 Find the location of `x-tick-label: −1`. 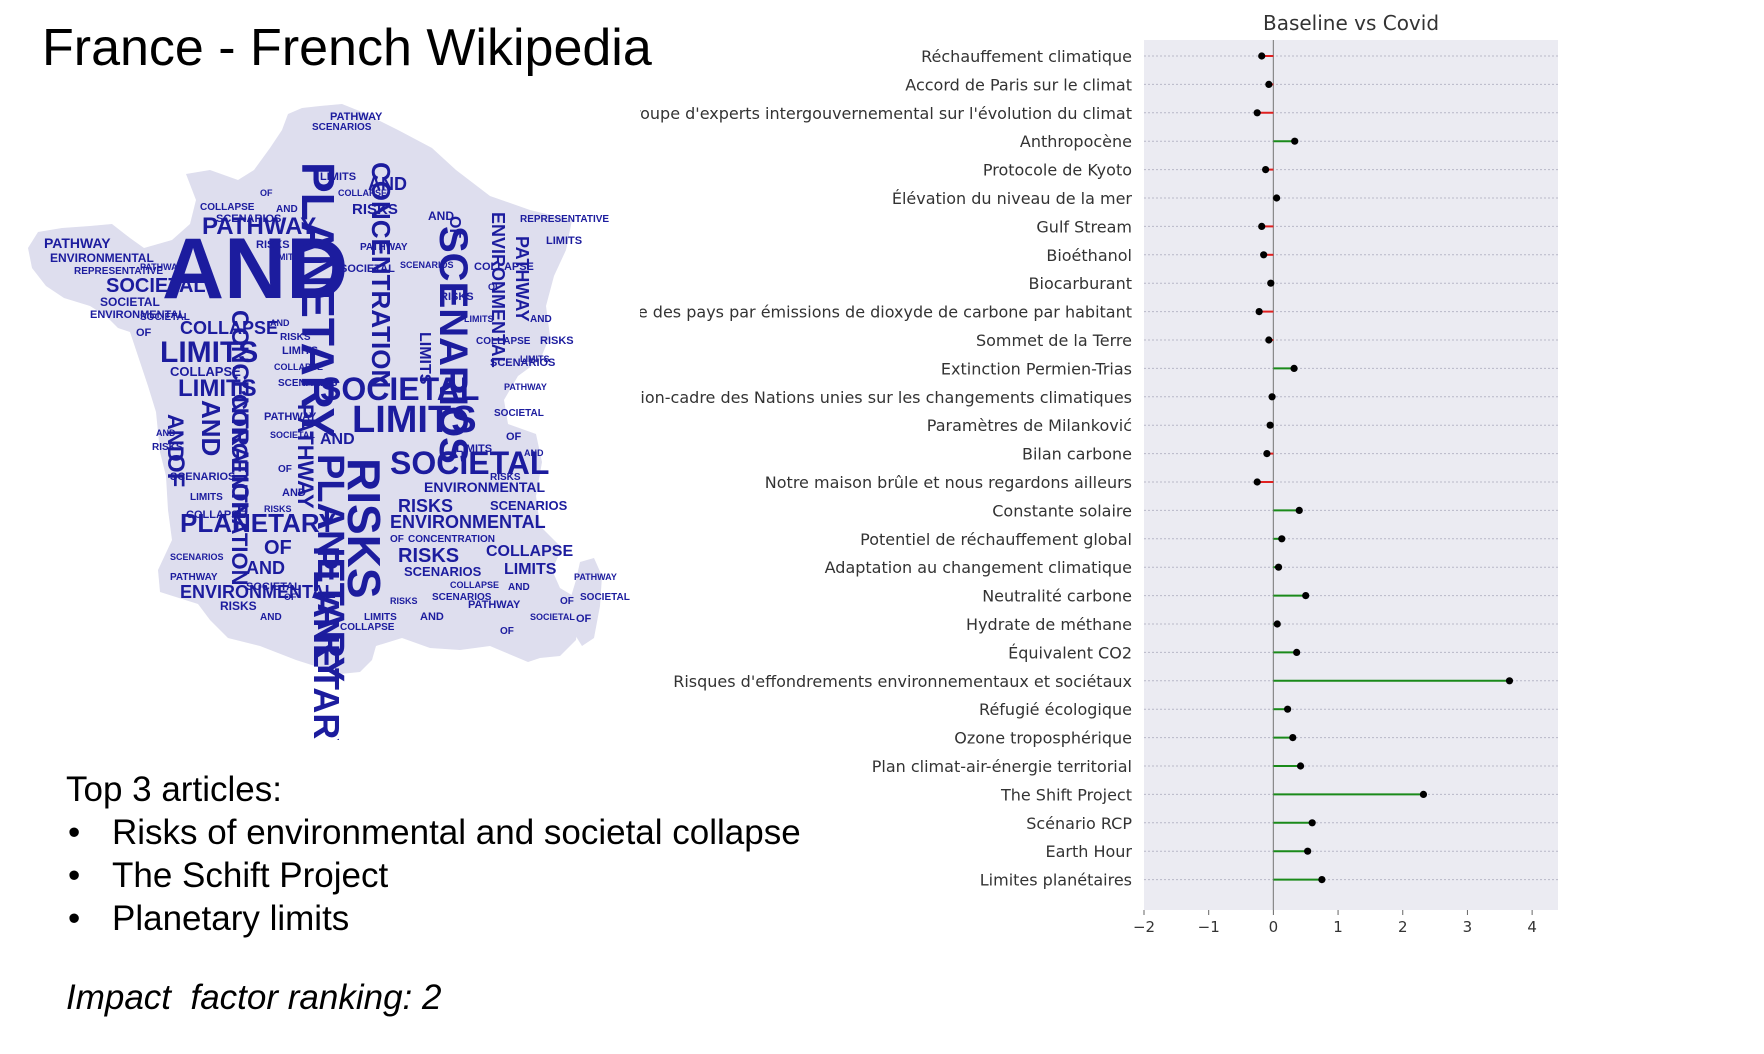

x-tick-label: −1 is located at coordinates (1209, 927).